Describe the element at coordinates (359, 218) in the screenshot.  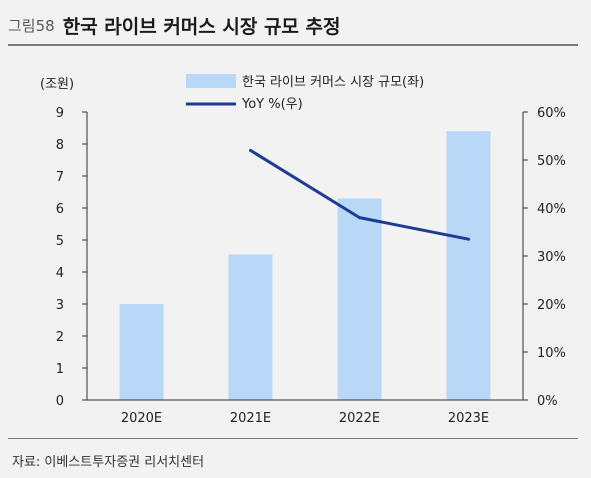
I see `yoy-point-2022E` at that location.